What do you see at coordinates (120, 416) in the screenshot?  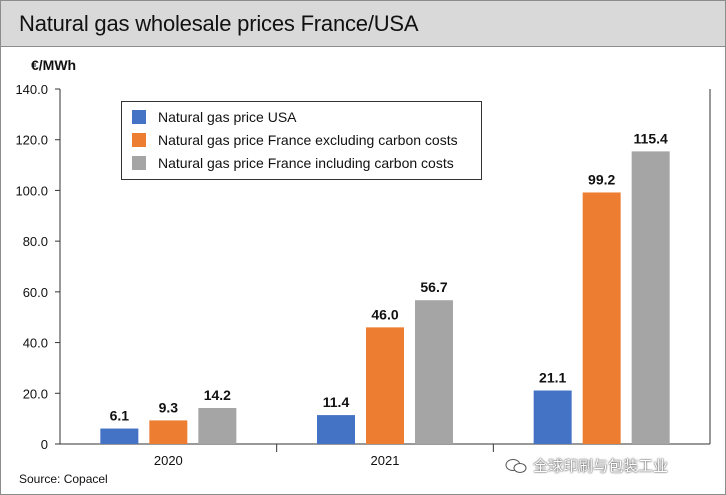 I see `bar-value-label: 6.1` at bounding box center [120, 416].